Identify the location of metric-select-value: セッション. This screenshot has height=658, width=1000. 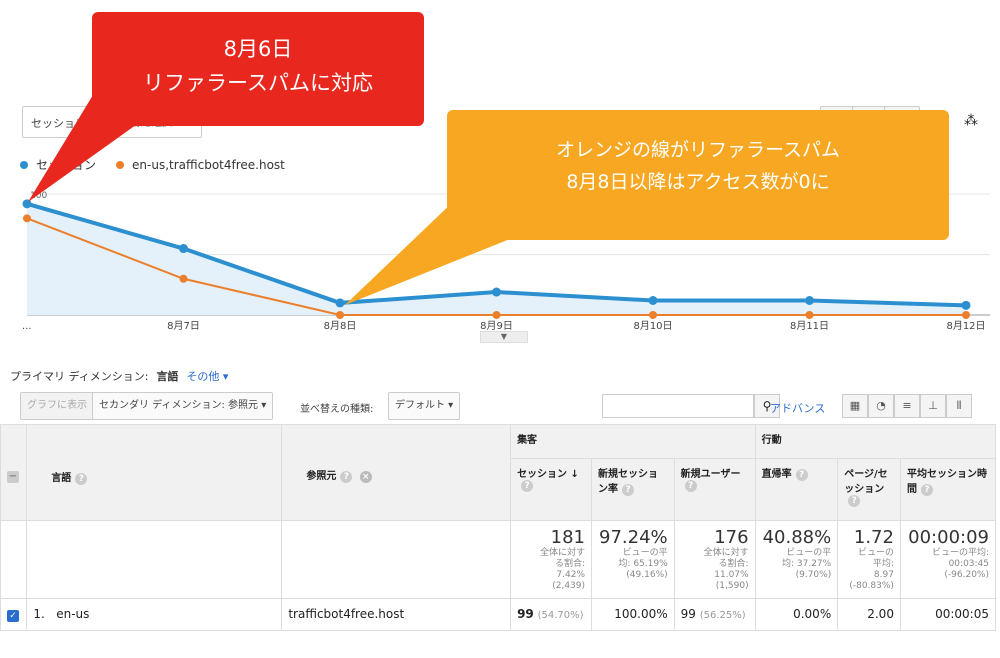
(58, 123).